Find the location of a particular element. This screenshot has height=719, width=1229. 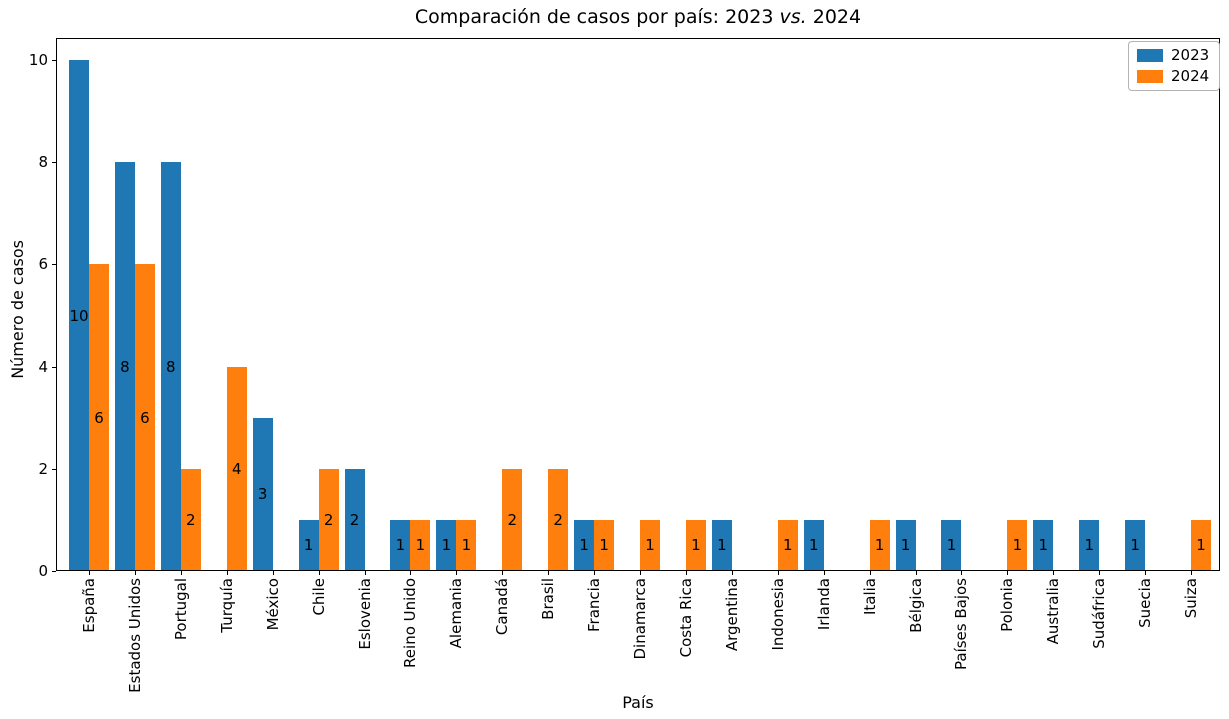

bar-2023-España is located at coordinates (79, 315).